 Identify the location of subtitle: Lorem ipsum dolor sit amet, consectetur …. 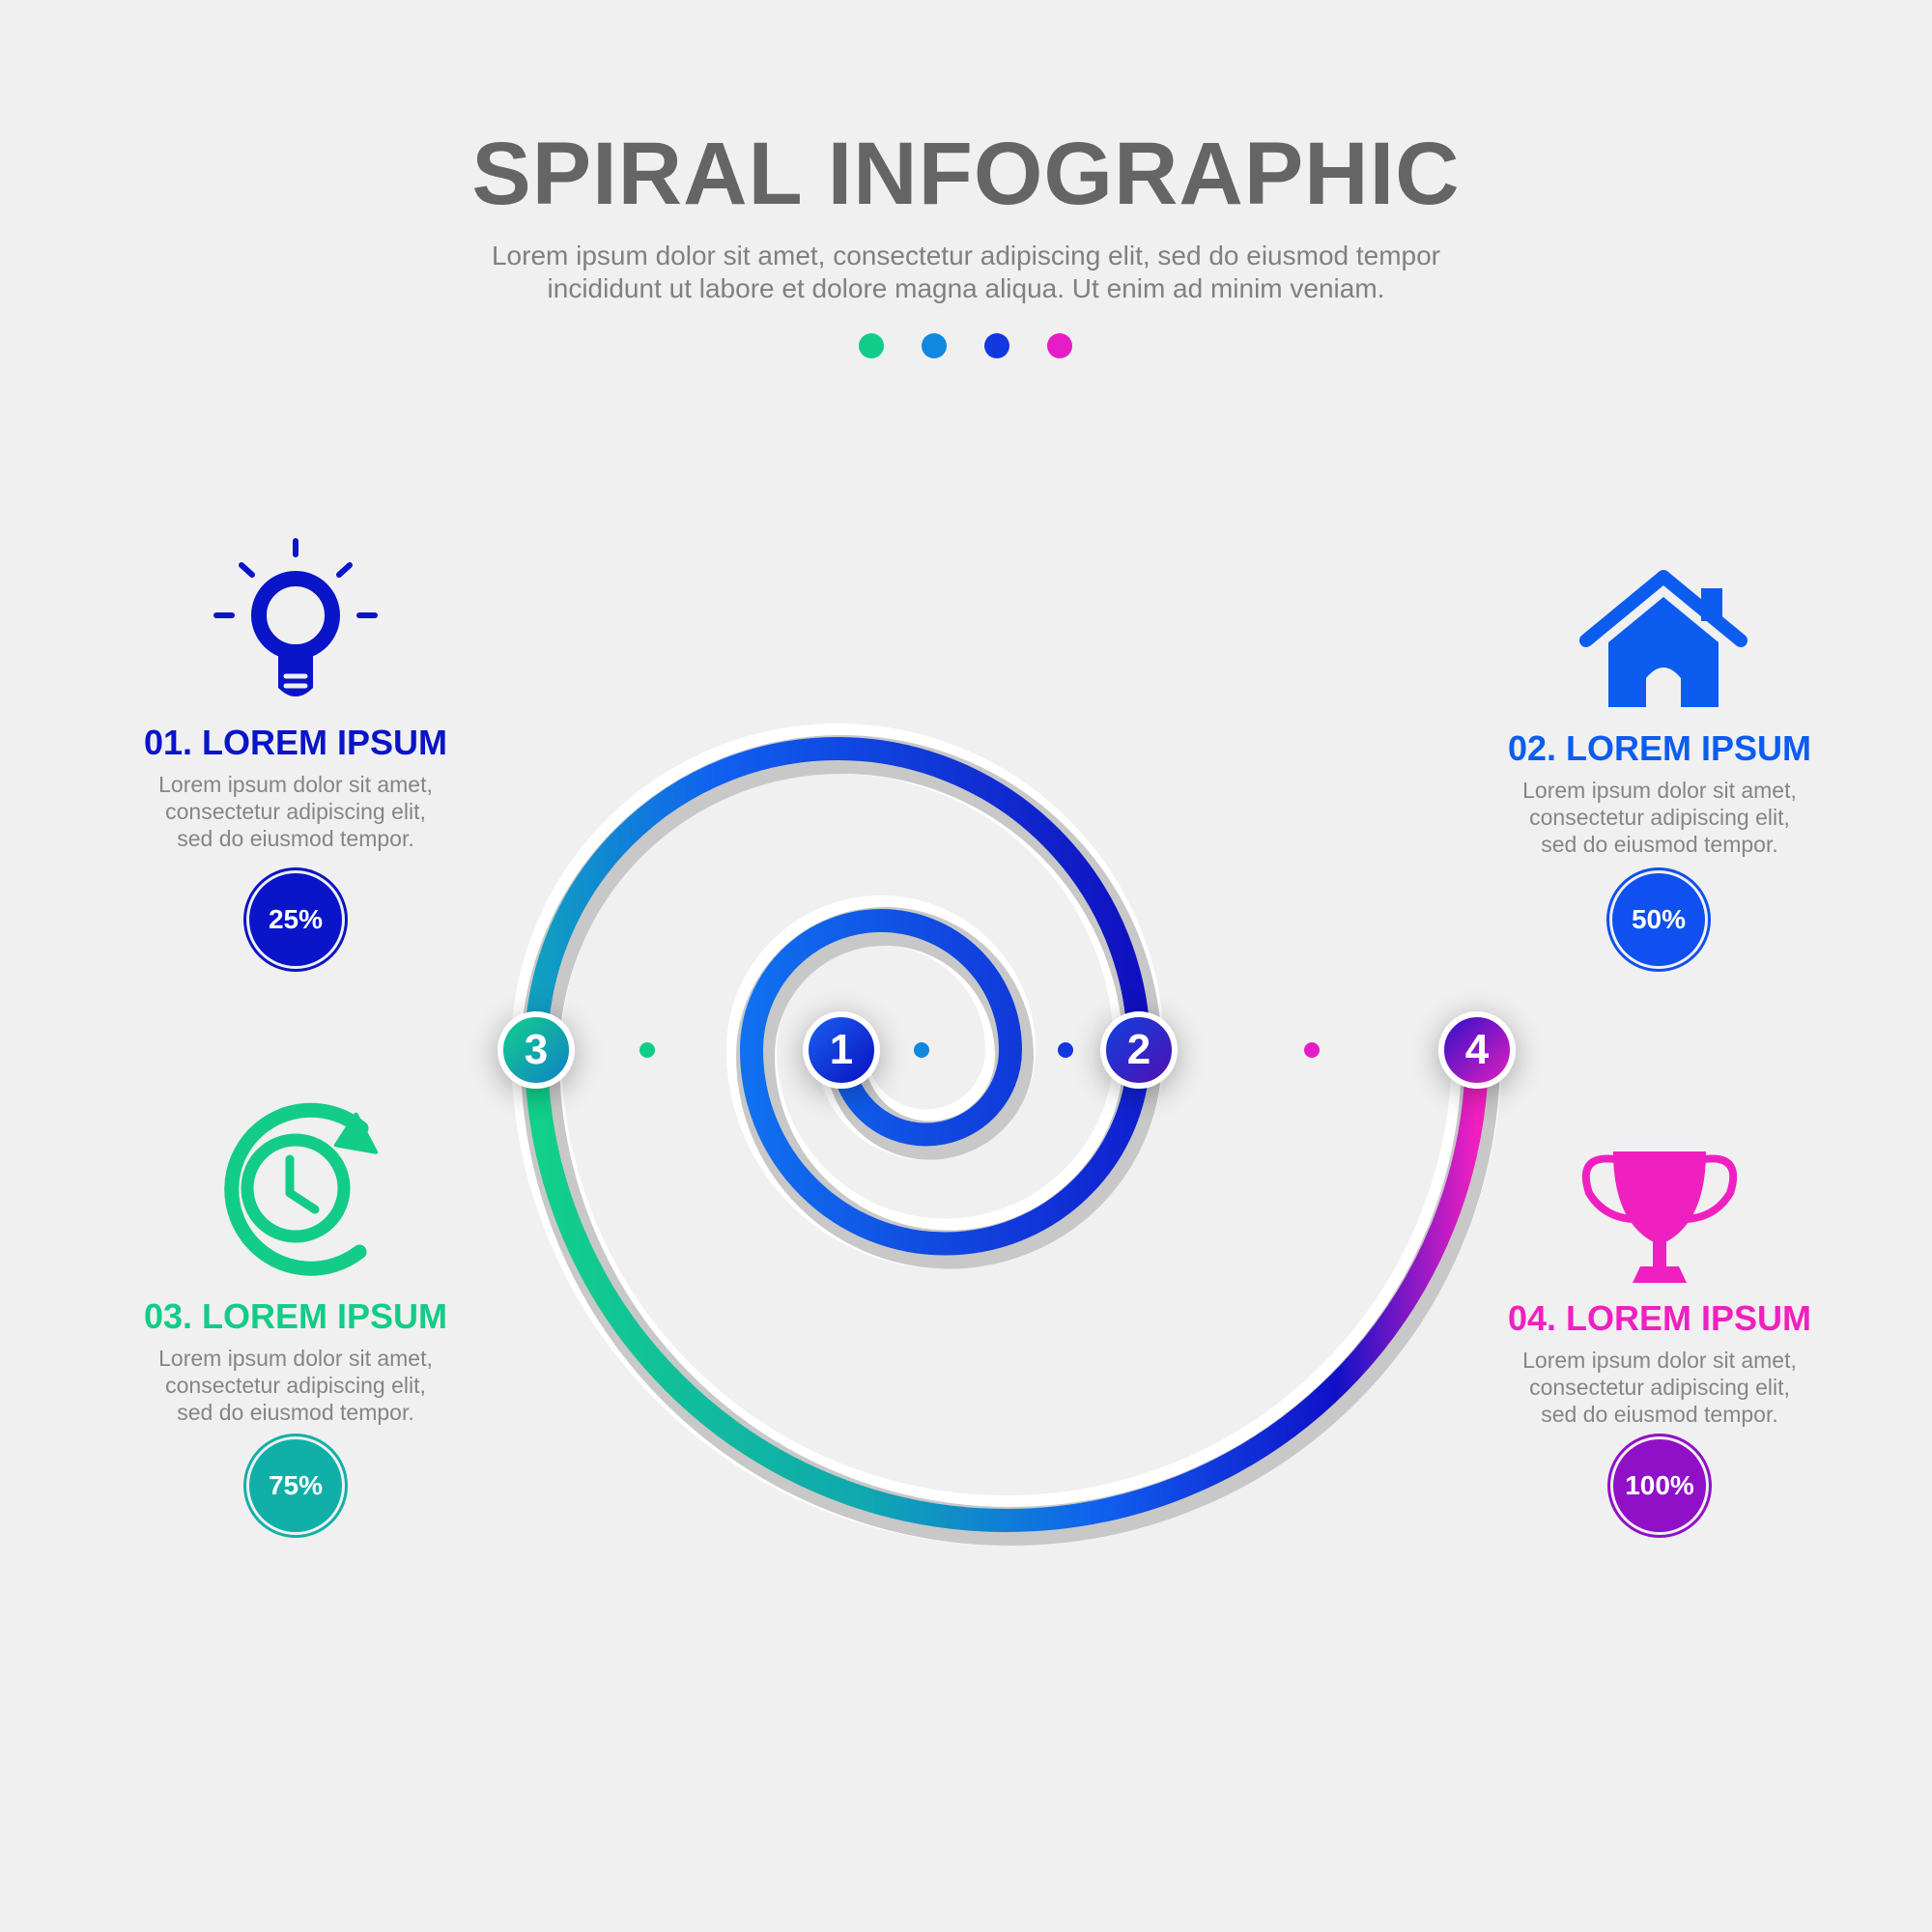
(966, 272).